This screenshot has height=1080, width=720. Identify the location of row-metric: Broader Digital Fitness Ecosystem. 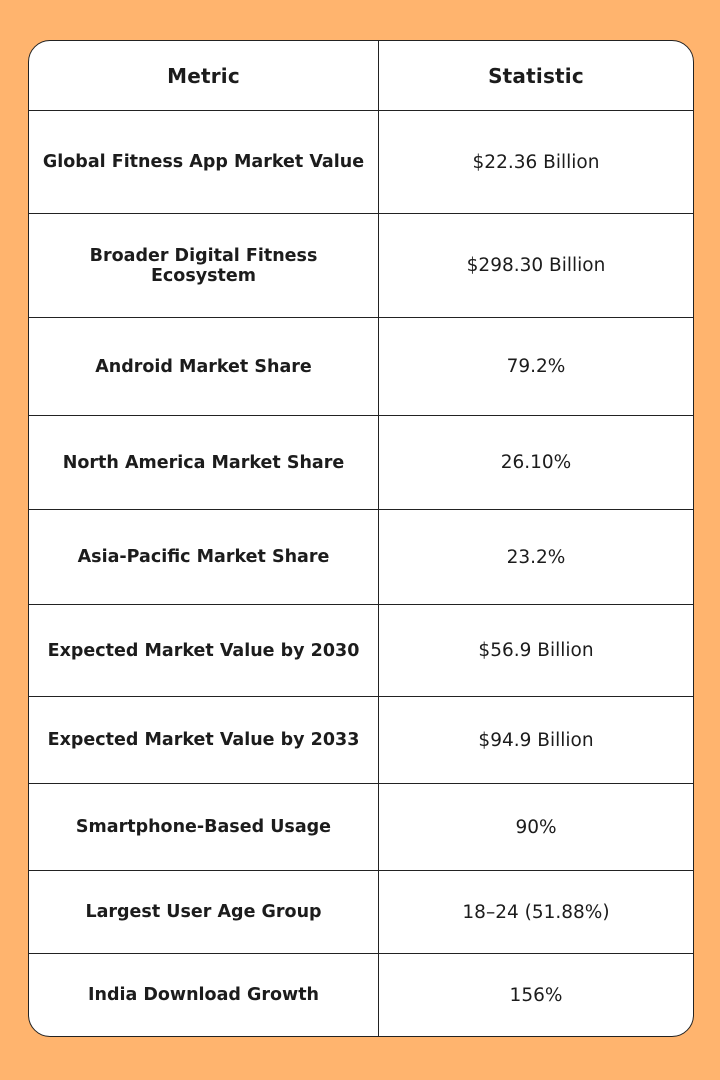
(204, 266).